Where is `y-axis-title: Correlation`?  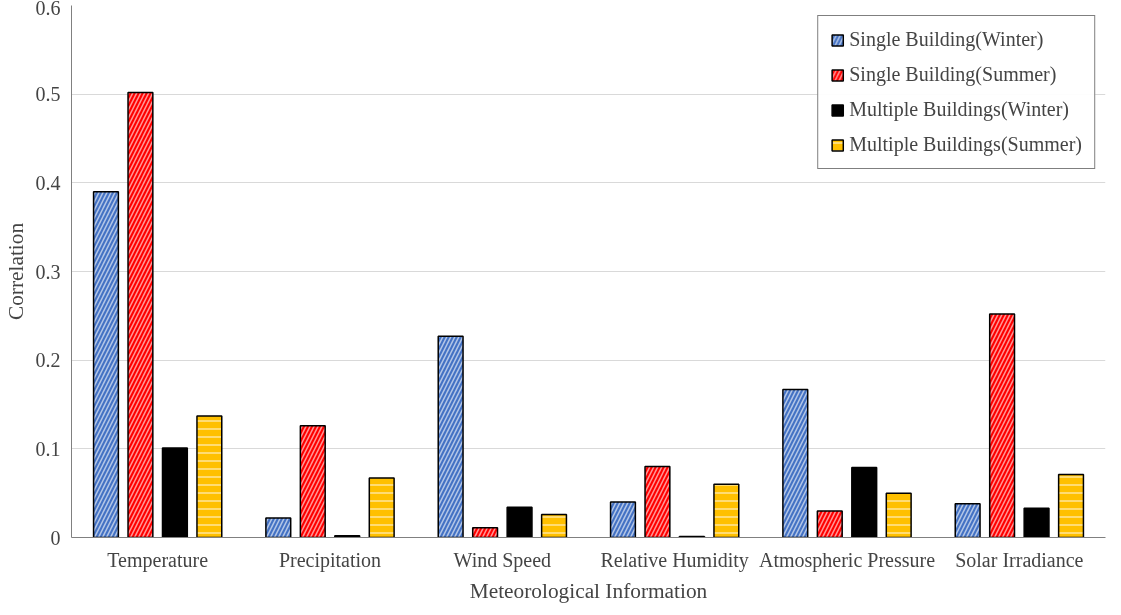 y-axis-title: Correlation is located at coordinates (15, 271).